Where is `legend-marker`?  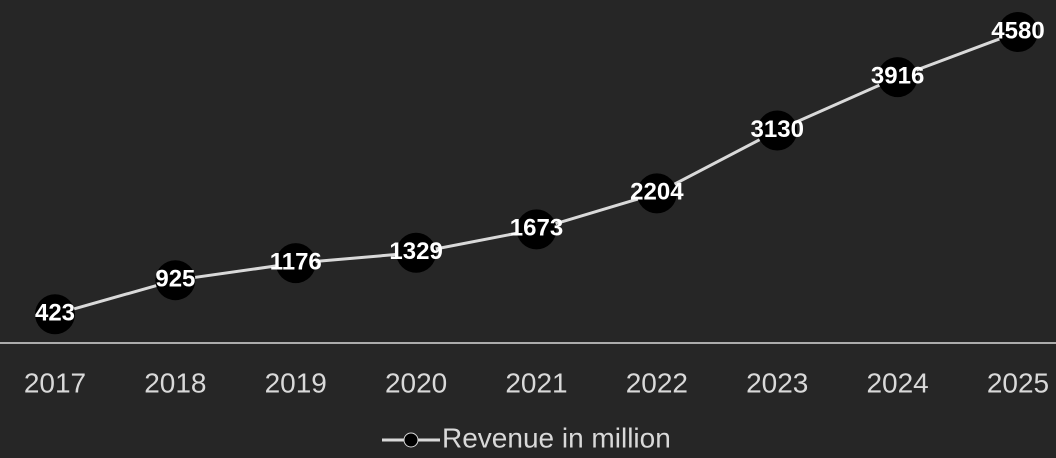
legend-marker is located at coordinates (411, 440).